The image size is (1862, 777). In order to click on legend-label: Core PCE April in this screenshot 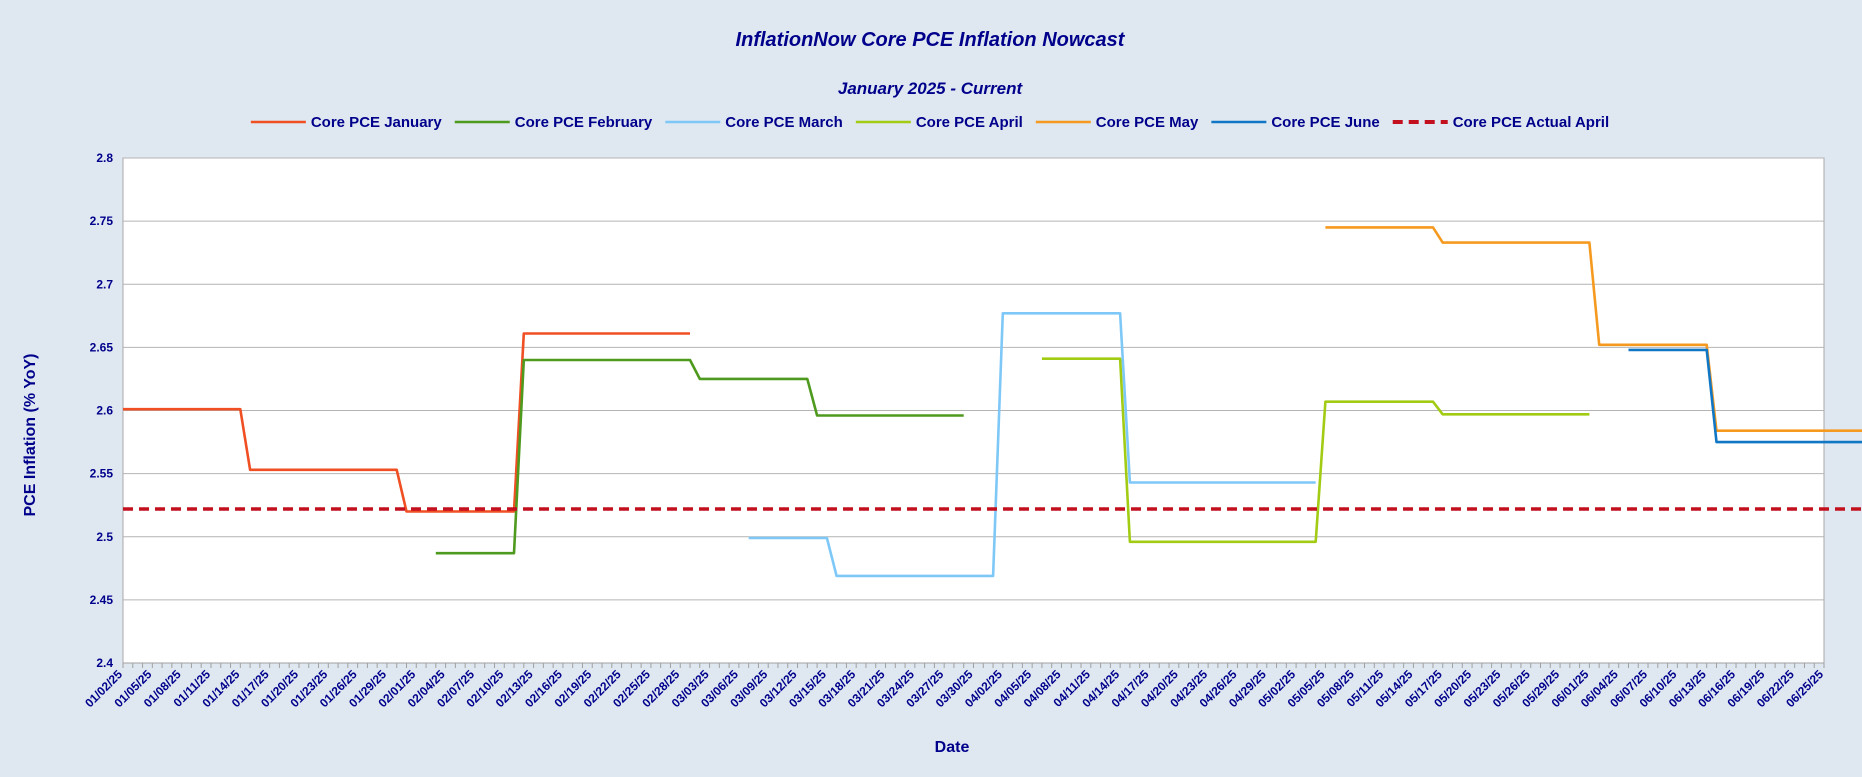, I will do `click(969, 122)`.